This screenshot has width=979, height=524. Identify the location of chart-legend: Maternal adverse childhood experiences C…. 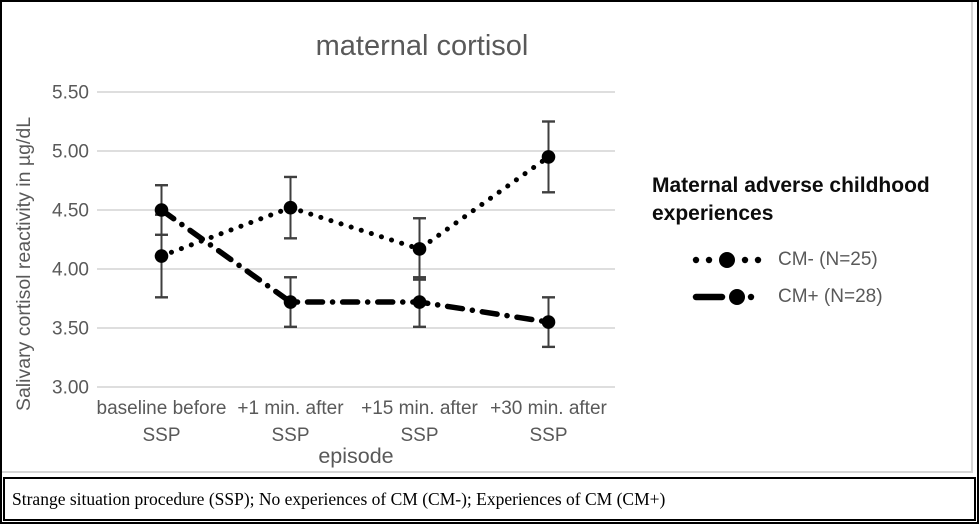
(802, 244).